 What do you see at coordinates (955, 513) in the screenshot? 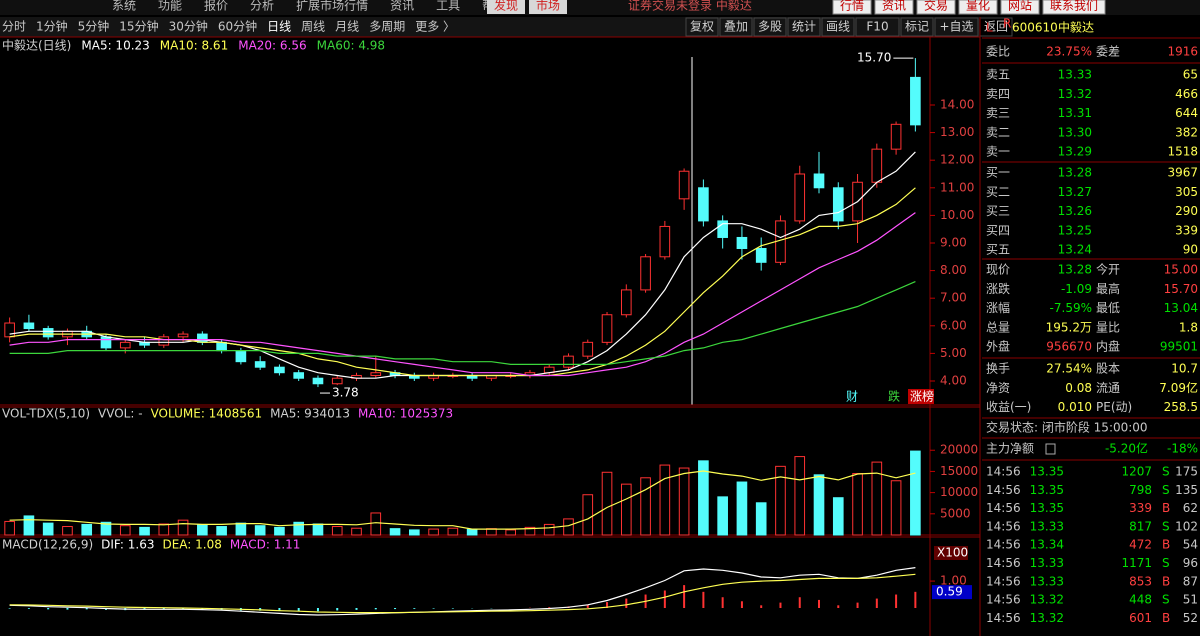
I see `y-tick-label: 5000` at bounding box center [955, 513].